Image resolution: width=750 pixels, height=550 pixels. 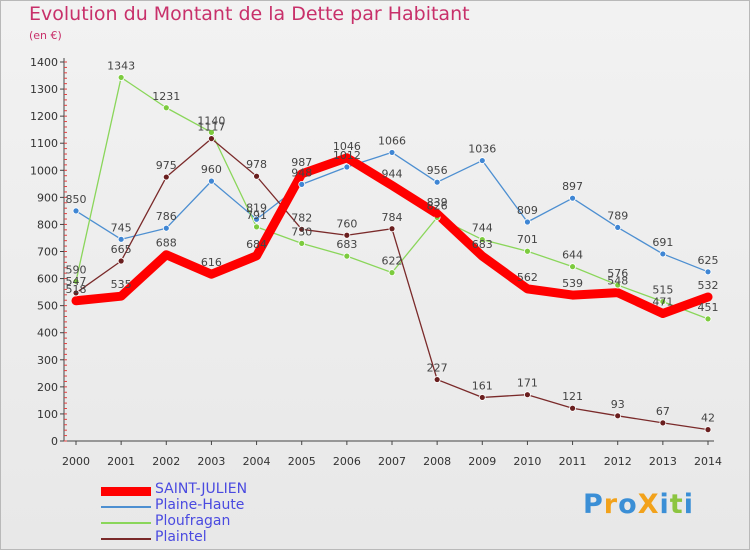 I want to click on legend-label: Ploufragan, so click(x=193, y=521).